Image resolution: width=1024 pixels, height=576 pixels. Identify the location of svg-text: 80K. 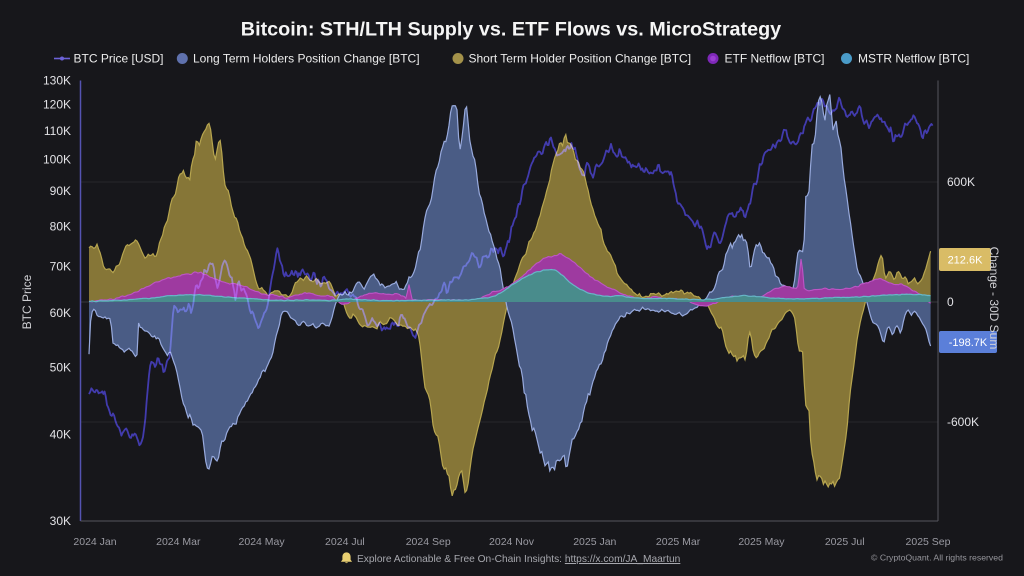
(60, 227).